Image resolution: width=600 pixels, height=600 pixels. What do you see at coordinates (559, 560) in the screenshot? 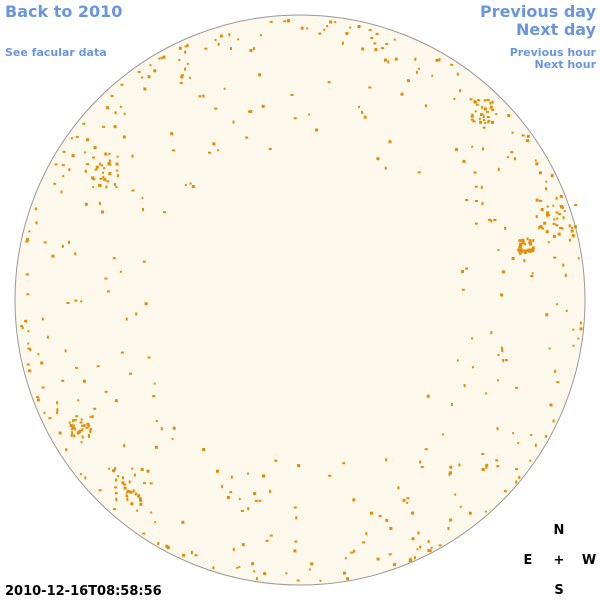
I see `compass-center: +` at bounding box center [559, 560].